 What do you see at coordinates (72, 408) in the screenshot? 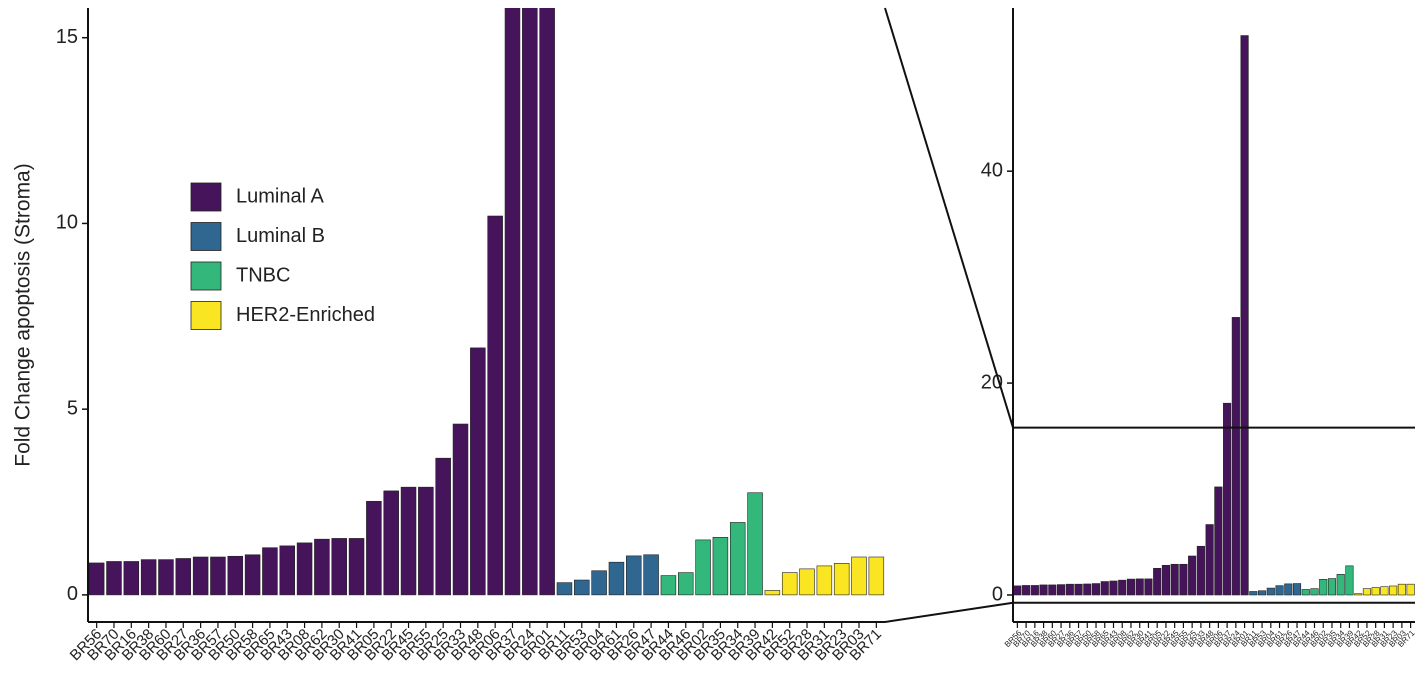
I see `y-tick-label: 5` at bounding box center [72, 408].